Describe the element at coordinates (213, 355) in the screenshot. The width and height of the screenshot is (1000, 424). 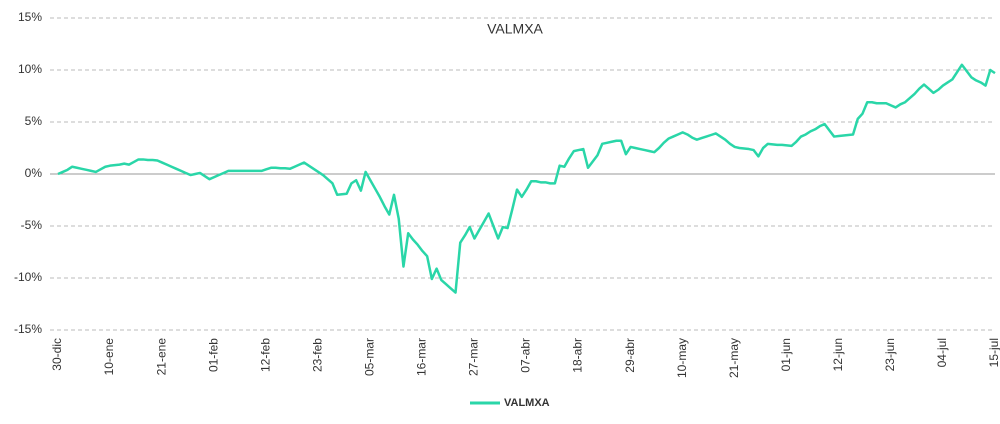
I see `x-tick-label: 01-feb` at that location.